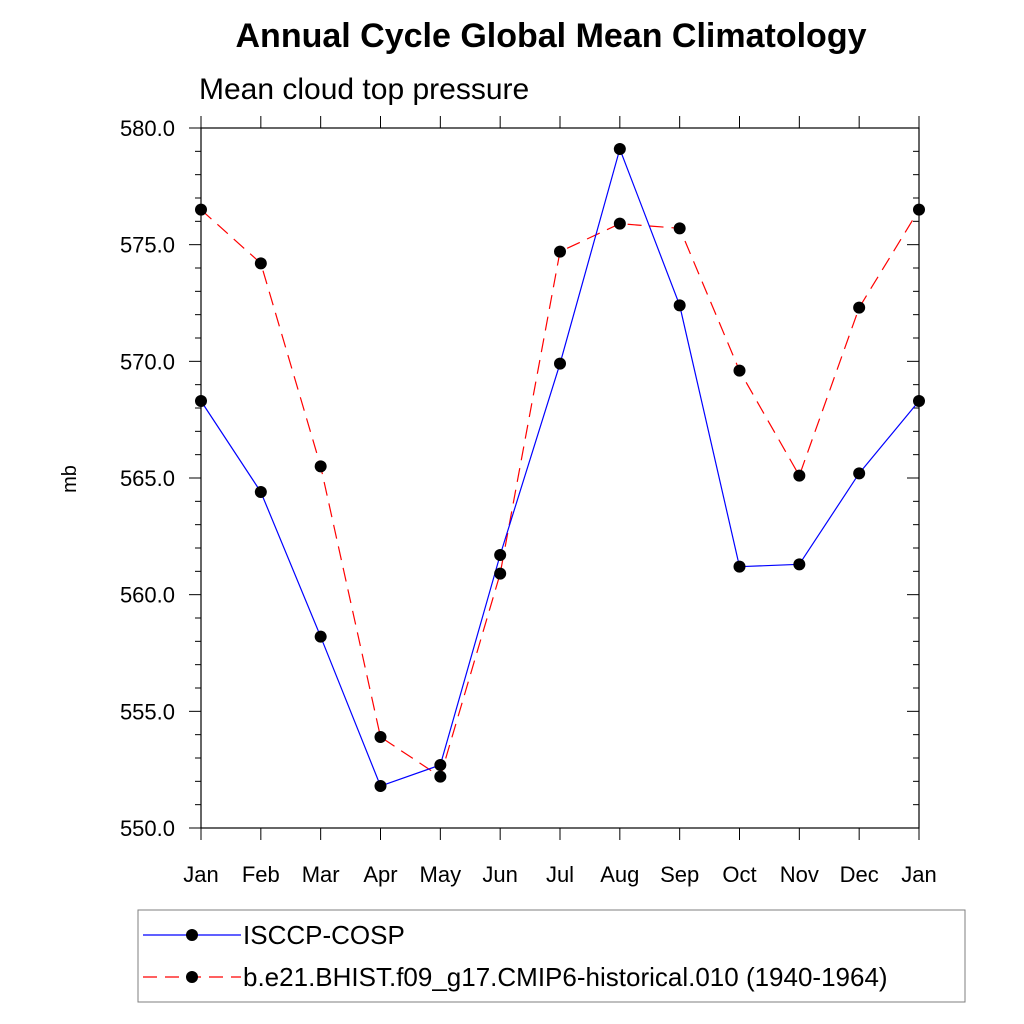 This screenshot has height=1024, width=1024. Describe the element at coordinates (441, 874) in the screenshot. I see `x-tick-label: May` at that location.